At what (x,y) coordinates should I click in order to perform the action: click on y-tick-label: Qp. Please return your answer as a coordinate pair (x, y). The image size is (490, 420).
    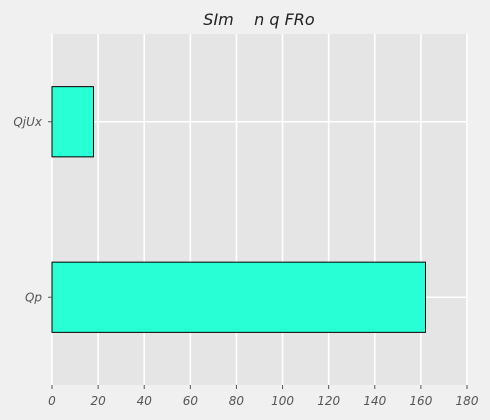
    Looking at the image, I should click on (33, 297).